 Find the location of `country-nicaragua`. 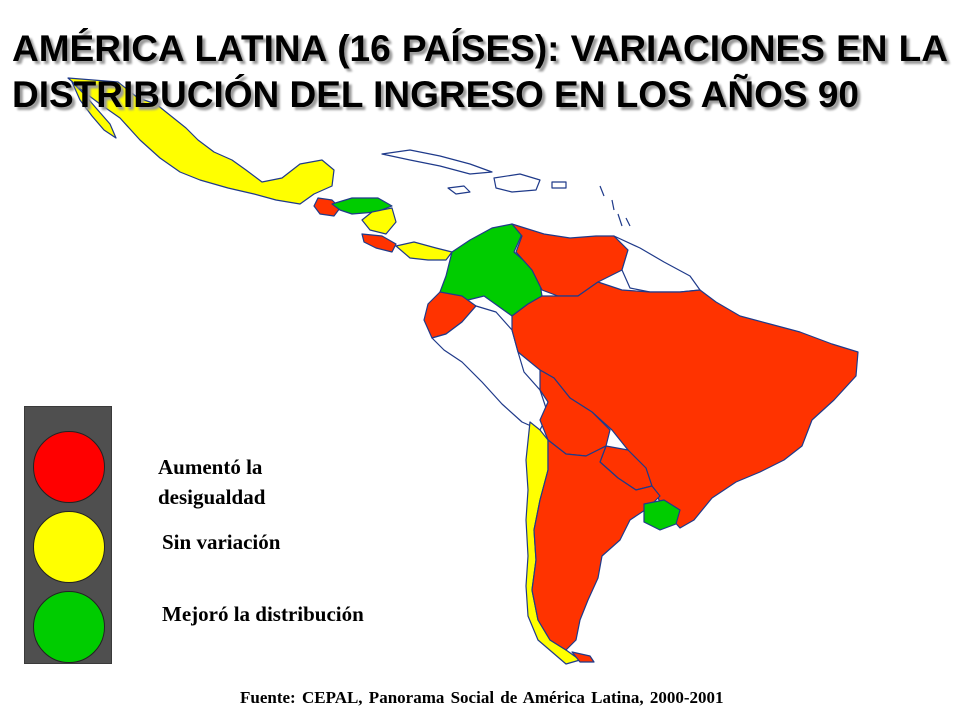

country-nicaragua is located at coordinates (379, 221).